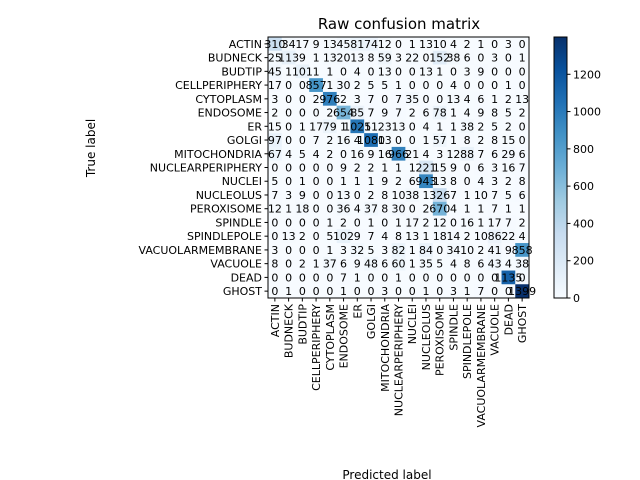  I want to click on x-tick-label: SPINDLE, so click(453, 327).